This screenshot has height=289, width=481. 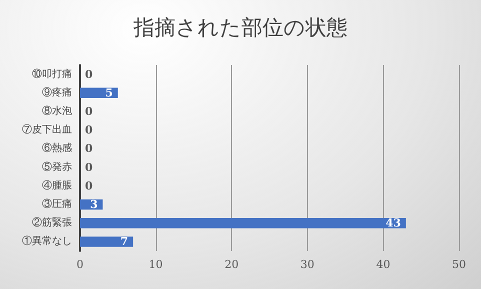 I want to click on x-tick-label: 0, so click(x=80, y=264).